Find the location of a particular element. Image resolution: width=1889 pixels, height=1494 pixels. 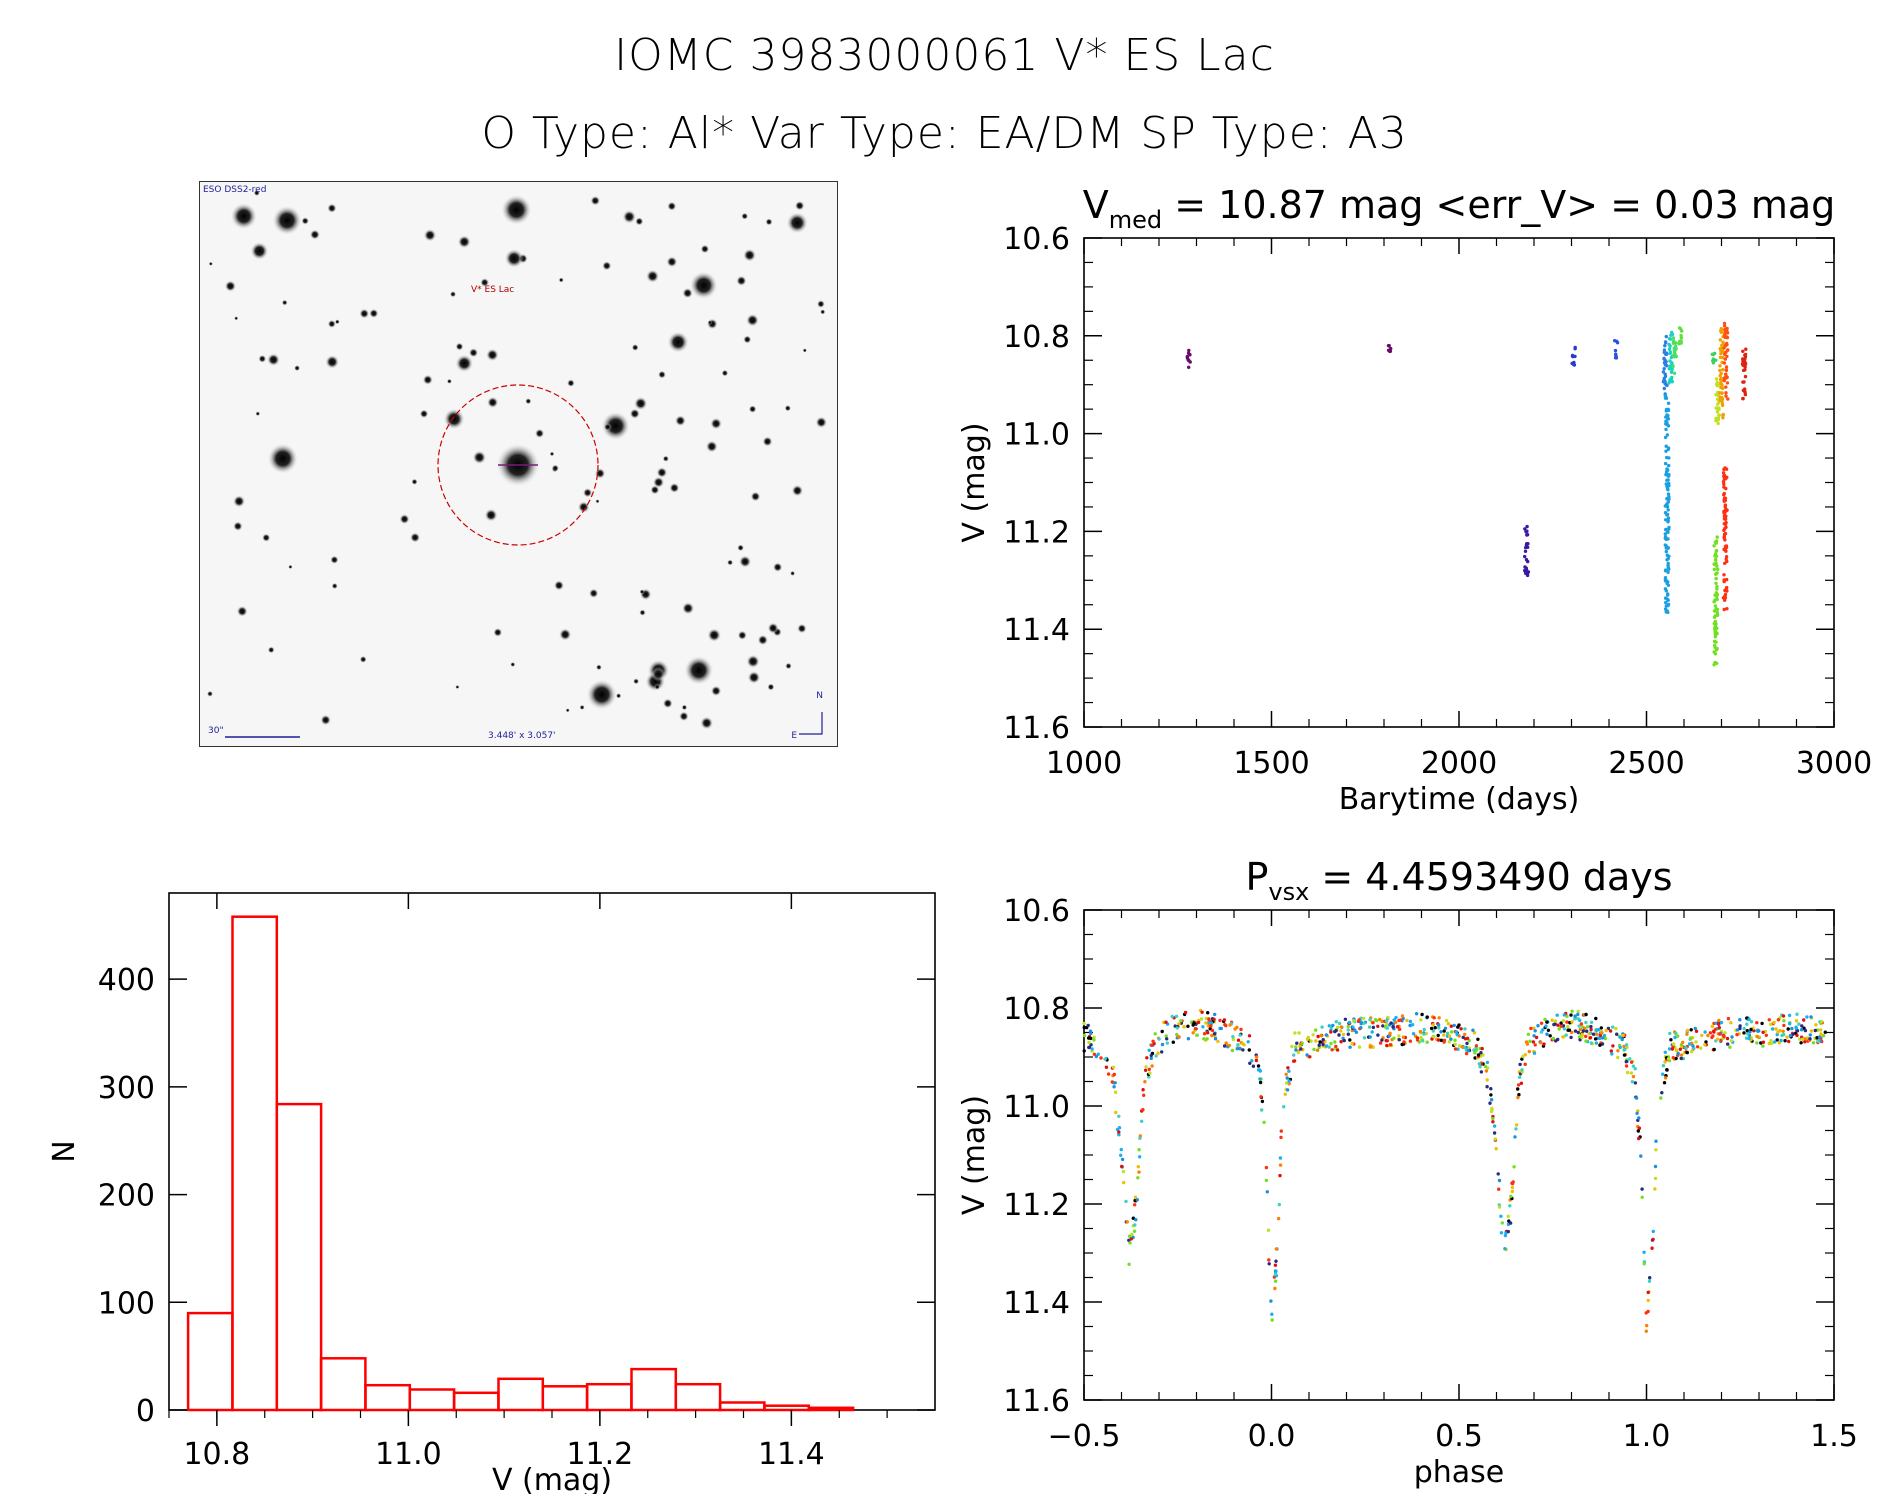

phased-xtick-label: 1.0 is located at coordinates (1647, 1436).